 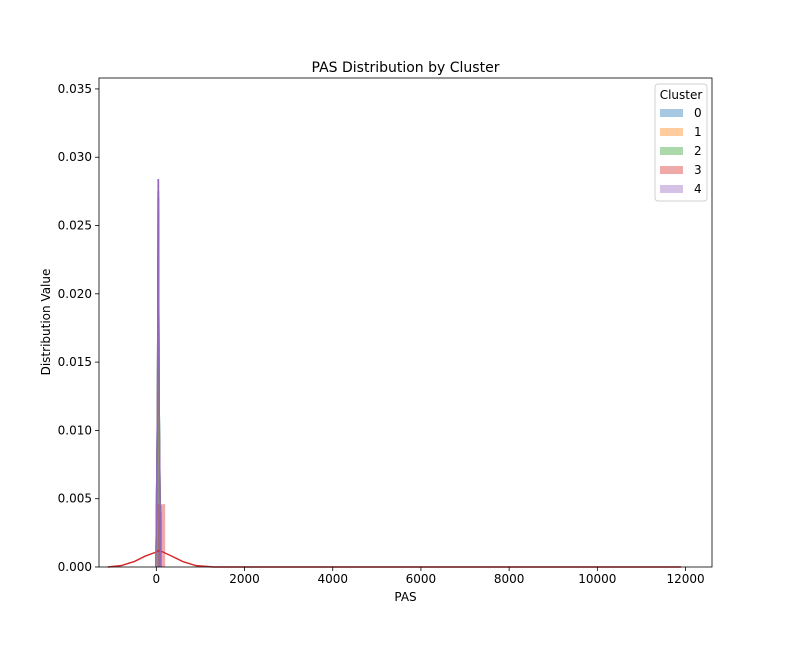 I want to click on y-tick-label: 0.000, so click(x=75, y=567).